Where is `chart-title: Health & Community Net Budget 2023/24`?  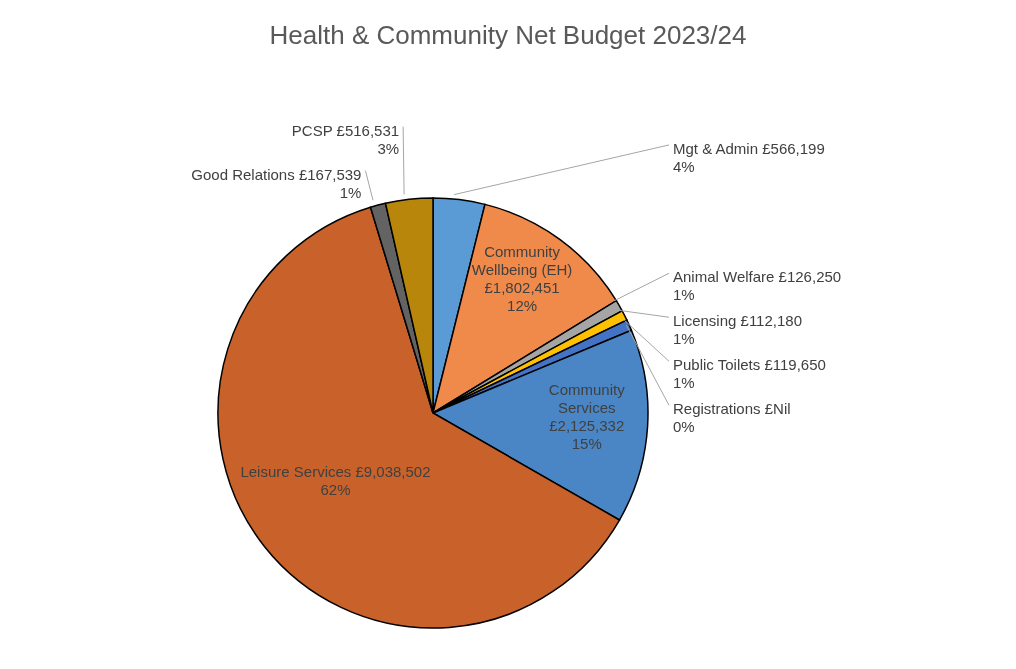
chart-title: Health & Community Net Budget 2023/24 is located at coordinates (508, 35).